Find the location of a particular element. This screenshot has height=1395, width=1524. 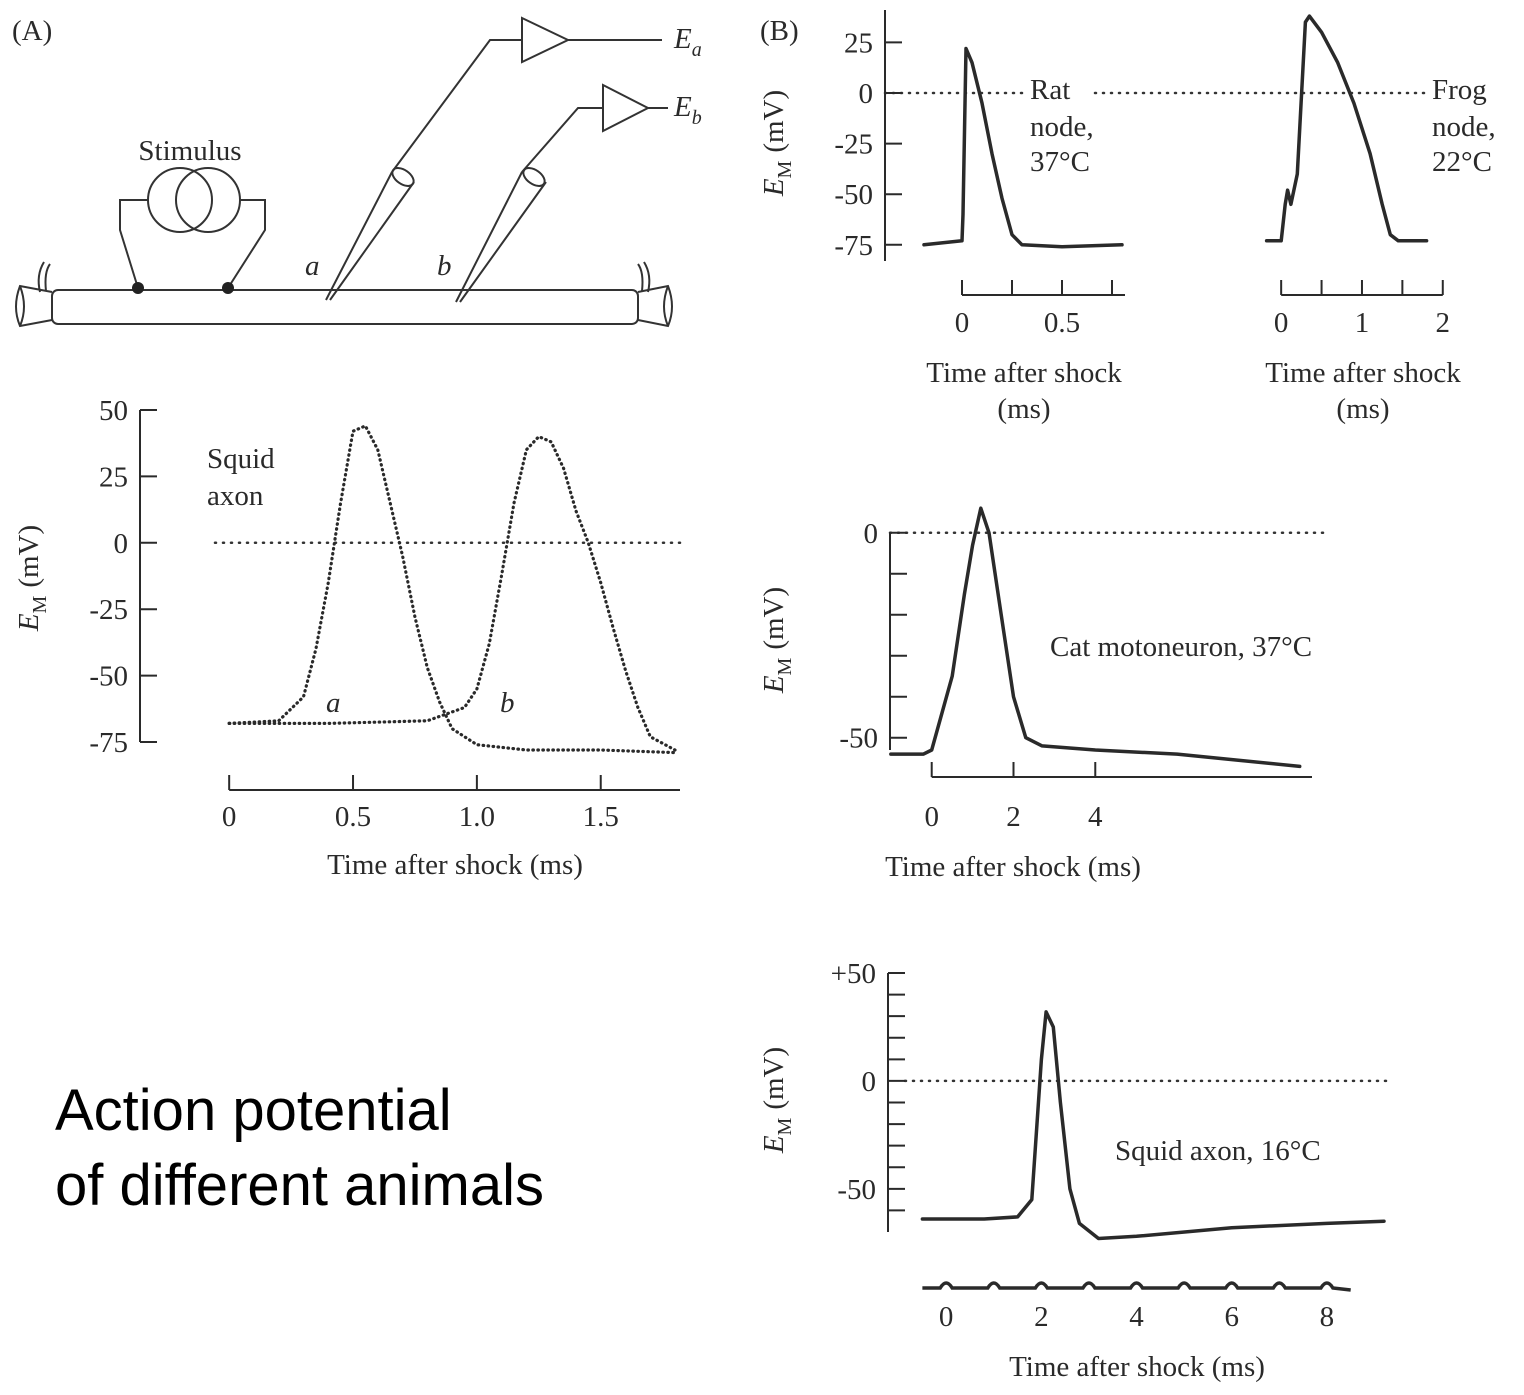

annotation: Rat is located at coordinates (1050, 90).